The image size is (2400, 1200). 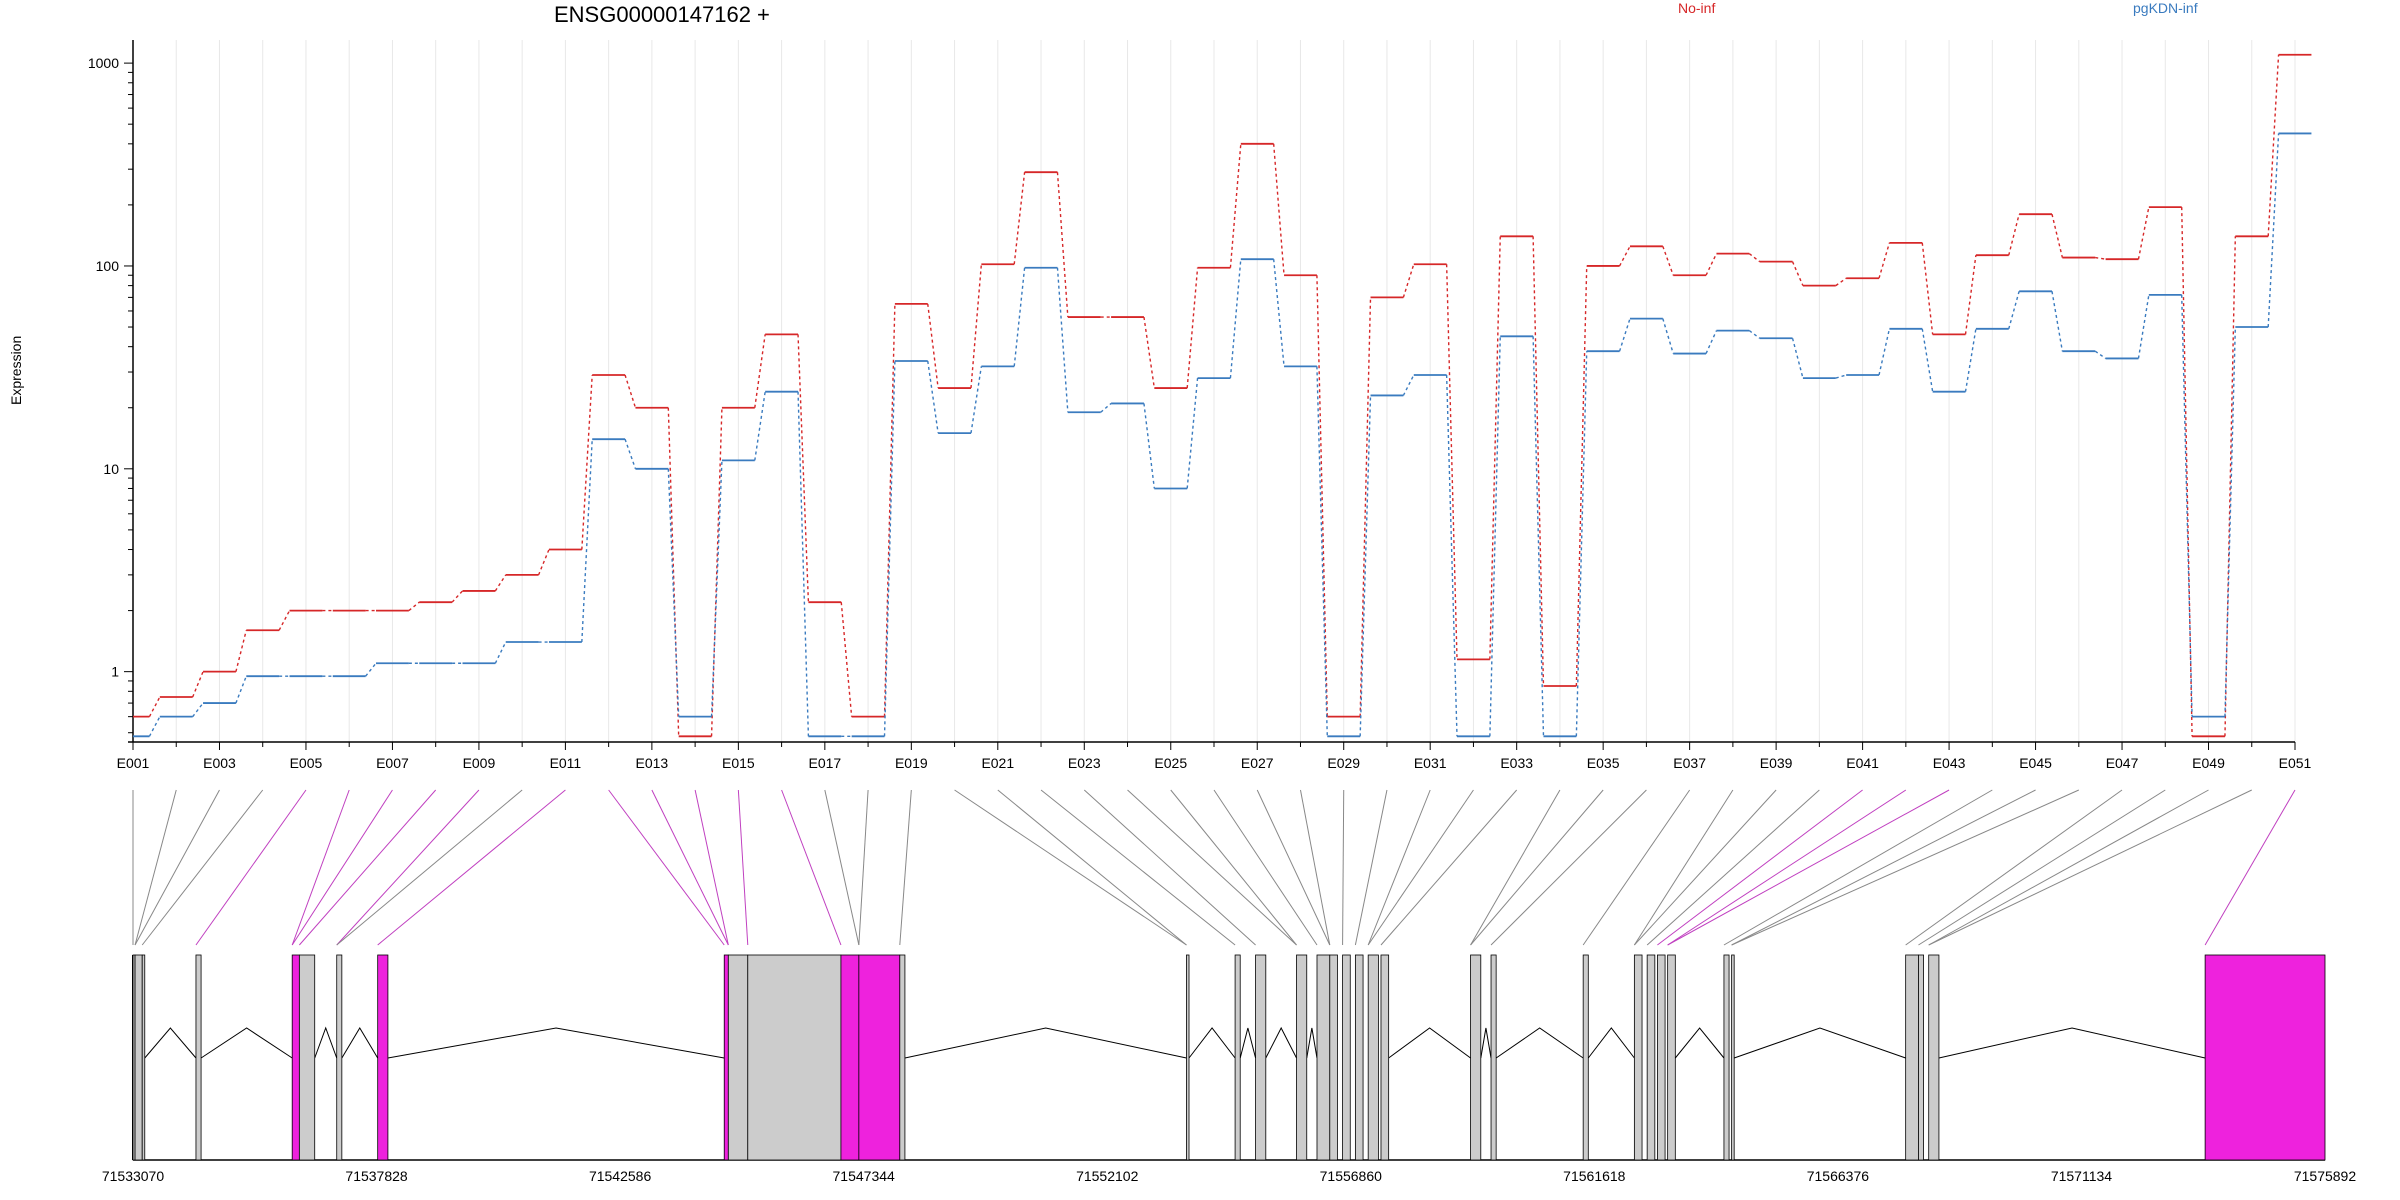 What do you see at coordinates (1594, 1176) in the screenshot?
I see `genome-tick-label: 71561618` at bounding box center [1594, 1176].